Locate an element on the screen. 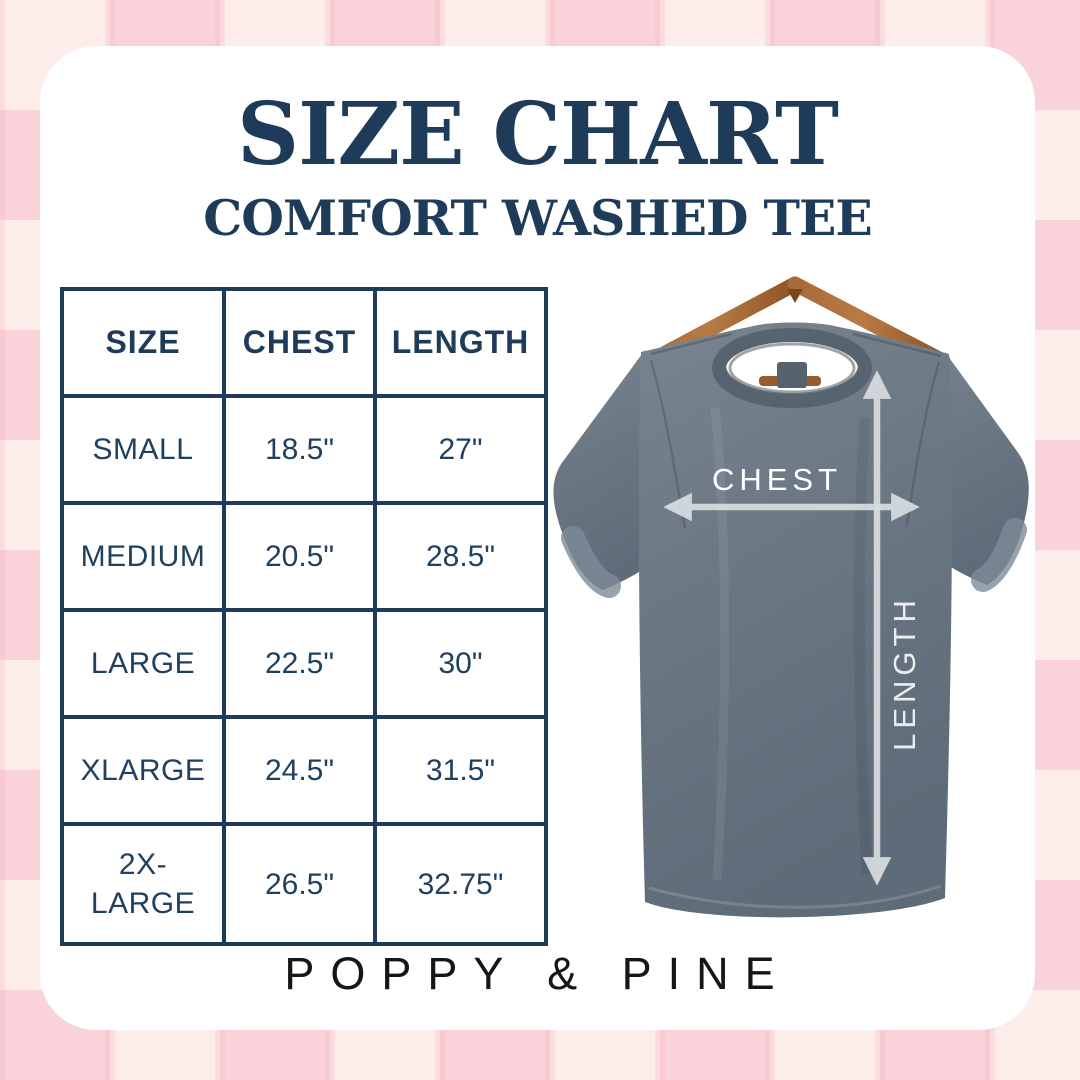  length-cell: 30" is located at coordinates (460, 663).